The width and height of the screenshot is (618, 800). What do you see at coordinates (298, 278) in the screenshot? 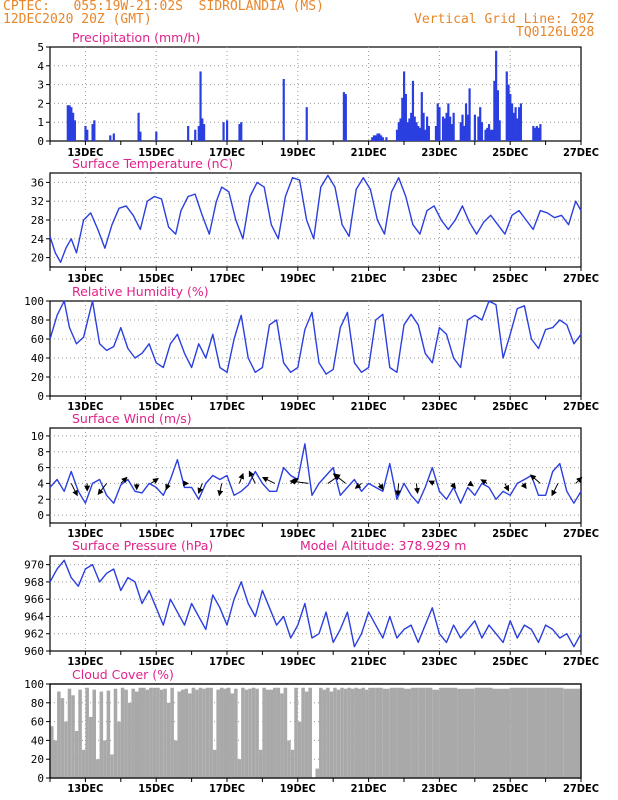
I see `temp-xtick-label: 19DEC` at bounding box center [298, 278].